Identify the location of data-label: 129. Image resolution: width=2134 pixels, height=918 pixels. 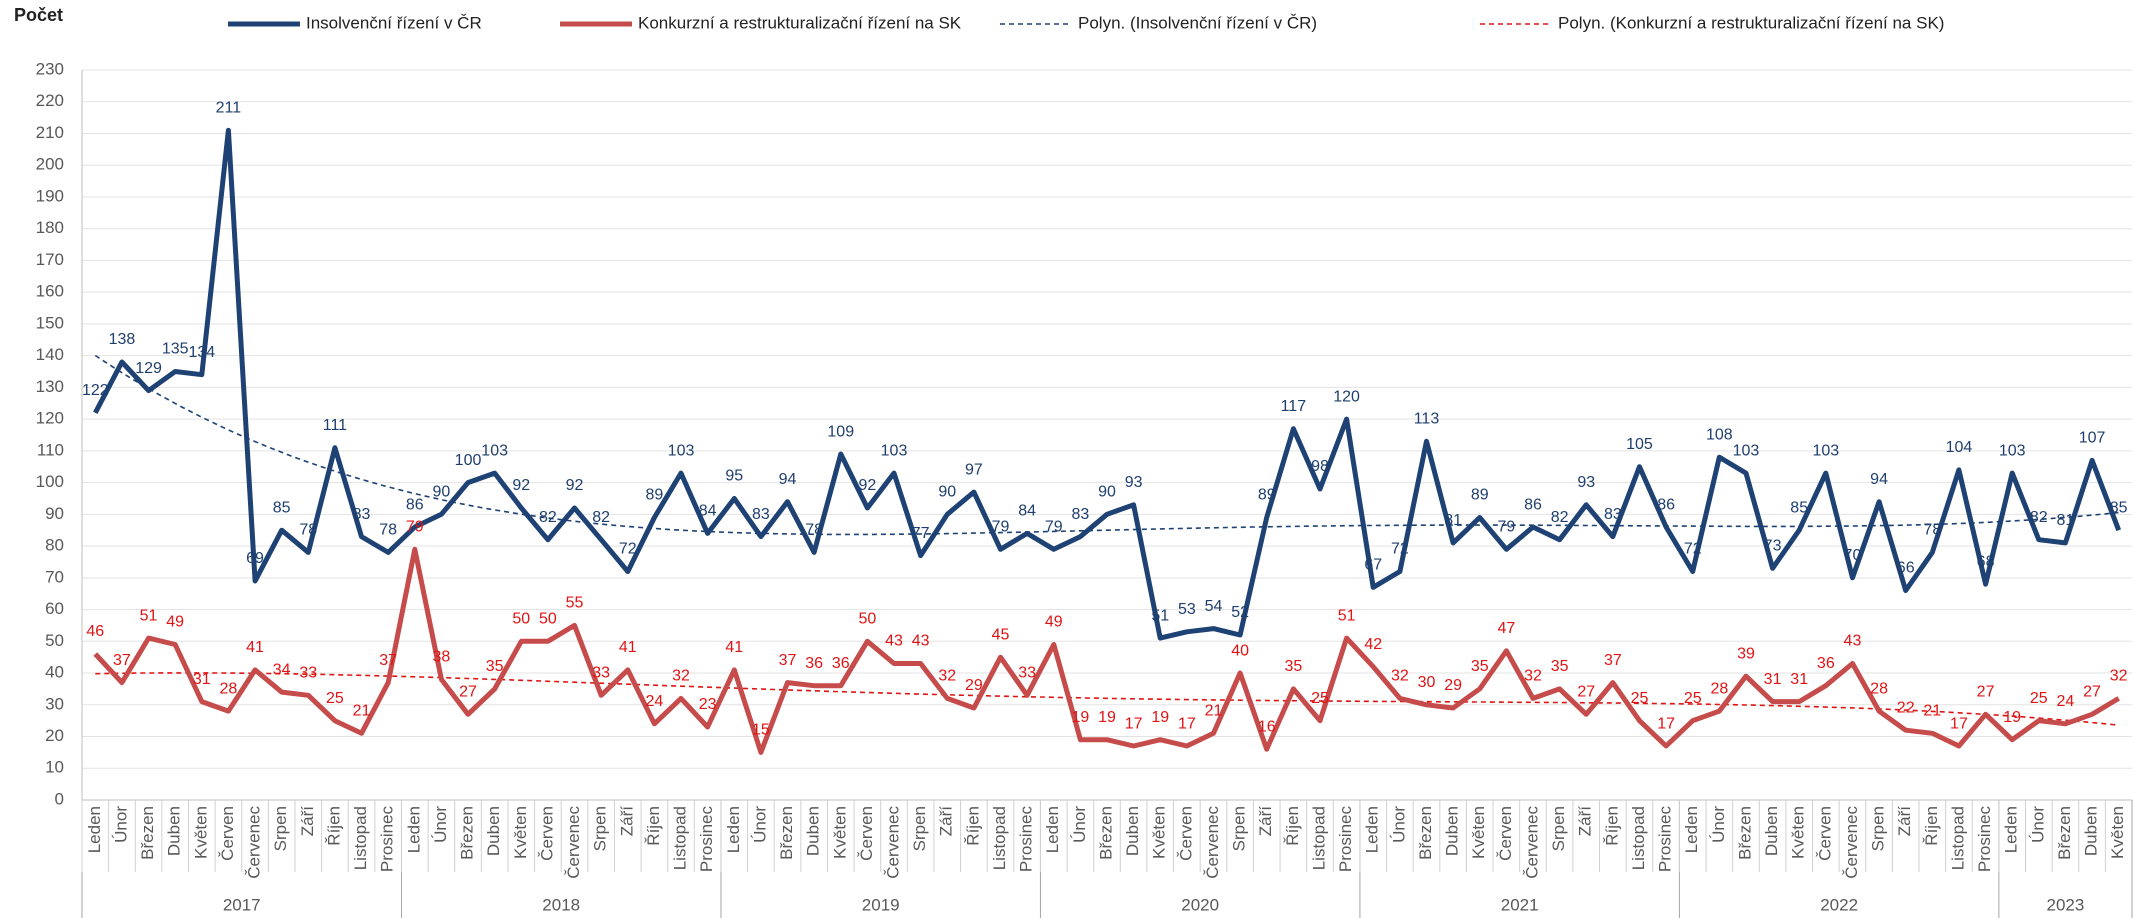
(148, 368).